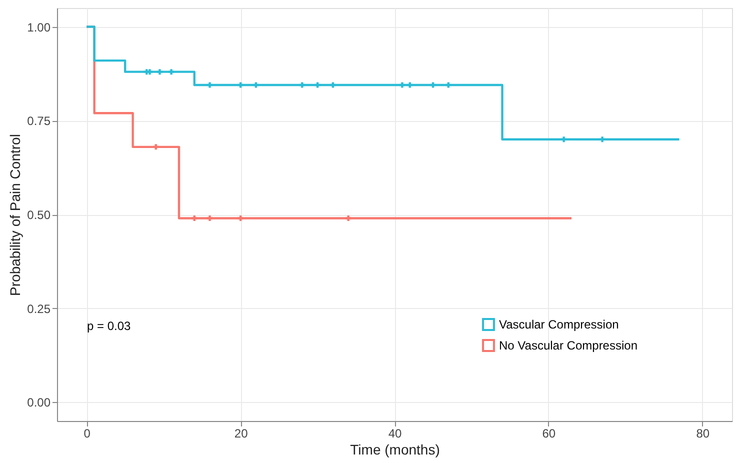 The width and height of the screenshot is (750, 463). What do you see at coordinates (395, 433) in the screenshot?
I see `x-tick-label: 40` at bounding box center [395, 433].